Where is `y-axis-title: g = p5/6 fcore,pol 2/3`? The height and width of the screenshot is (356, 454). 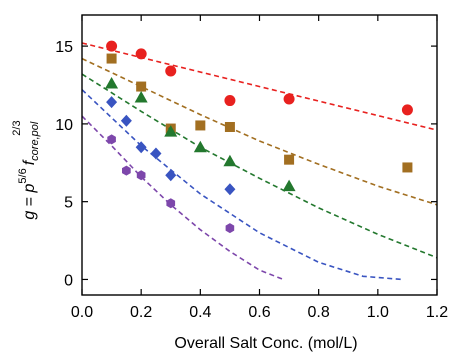
y-axis-title: g = p5/6 fcore,pol 2/3 is located at coordinates (26, 169).